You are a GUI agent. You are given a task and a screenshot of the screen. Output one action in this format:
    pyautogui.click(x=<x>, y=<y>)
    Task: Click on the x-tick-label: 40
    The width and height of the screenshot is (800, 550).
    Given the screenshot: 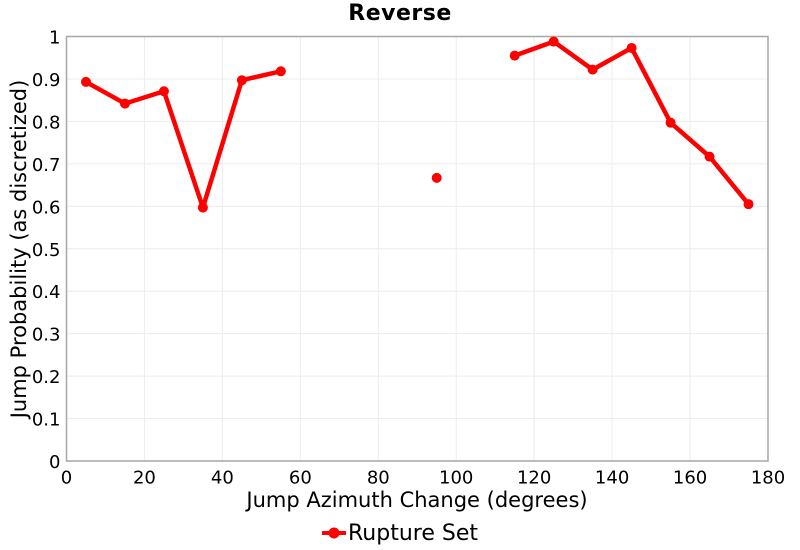 What is the action you would take?
    pyautogui.click(x=222, y=478)
    